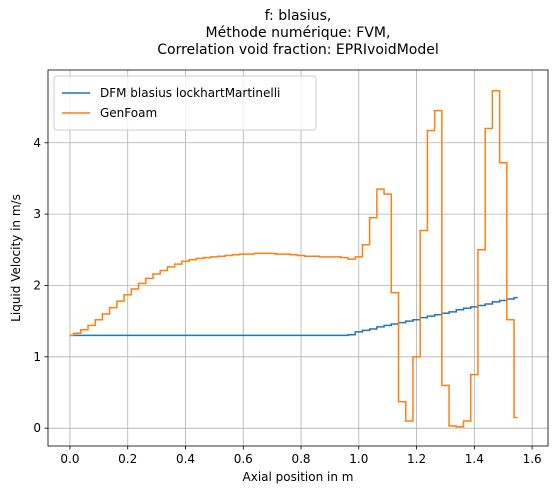 This screenshot has width=555, height=497. What do you see at coordinates (37, 357) in the screenshot?
I see `y-tick-label: 1` at bounding box center [37, 357].